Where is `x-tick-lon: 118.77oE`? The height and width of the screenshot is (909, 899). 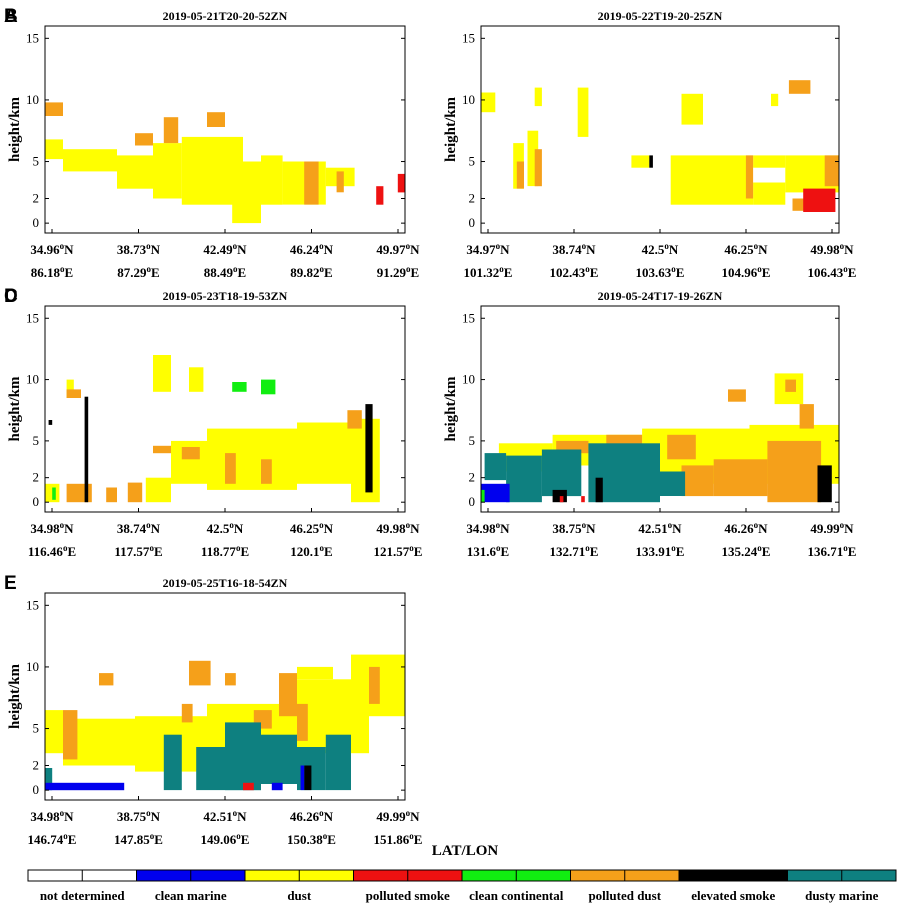 x-tick-lon: 118.77oE is located at coordinates (225, 551).